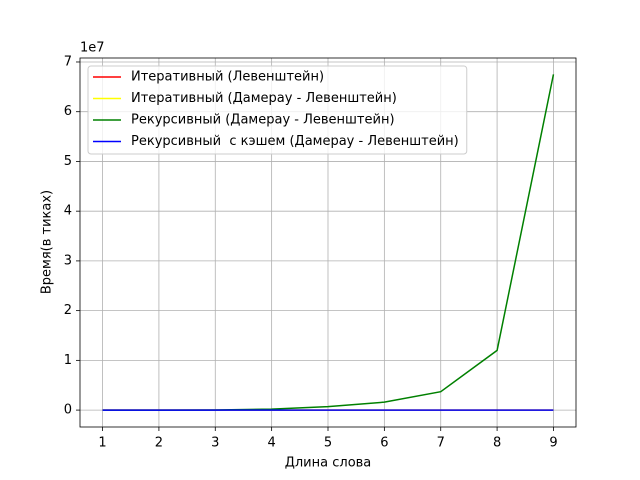 This screenshot has width=640, height=480. I want to click on y-offset-text: 1e7, so click(92, 48).